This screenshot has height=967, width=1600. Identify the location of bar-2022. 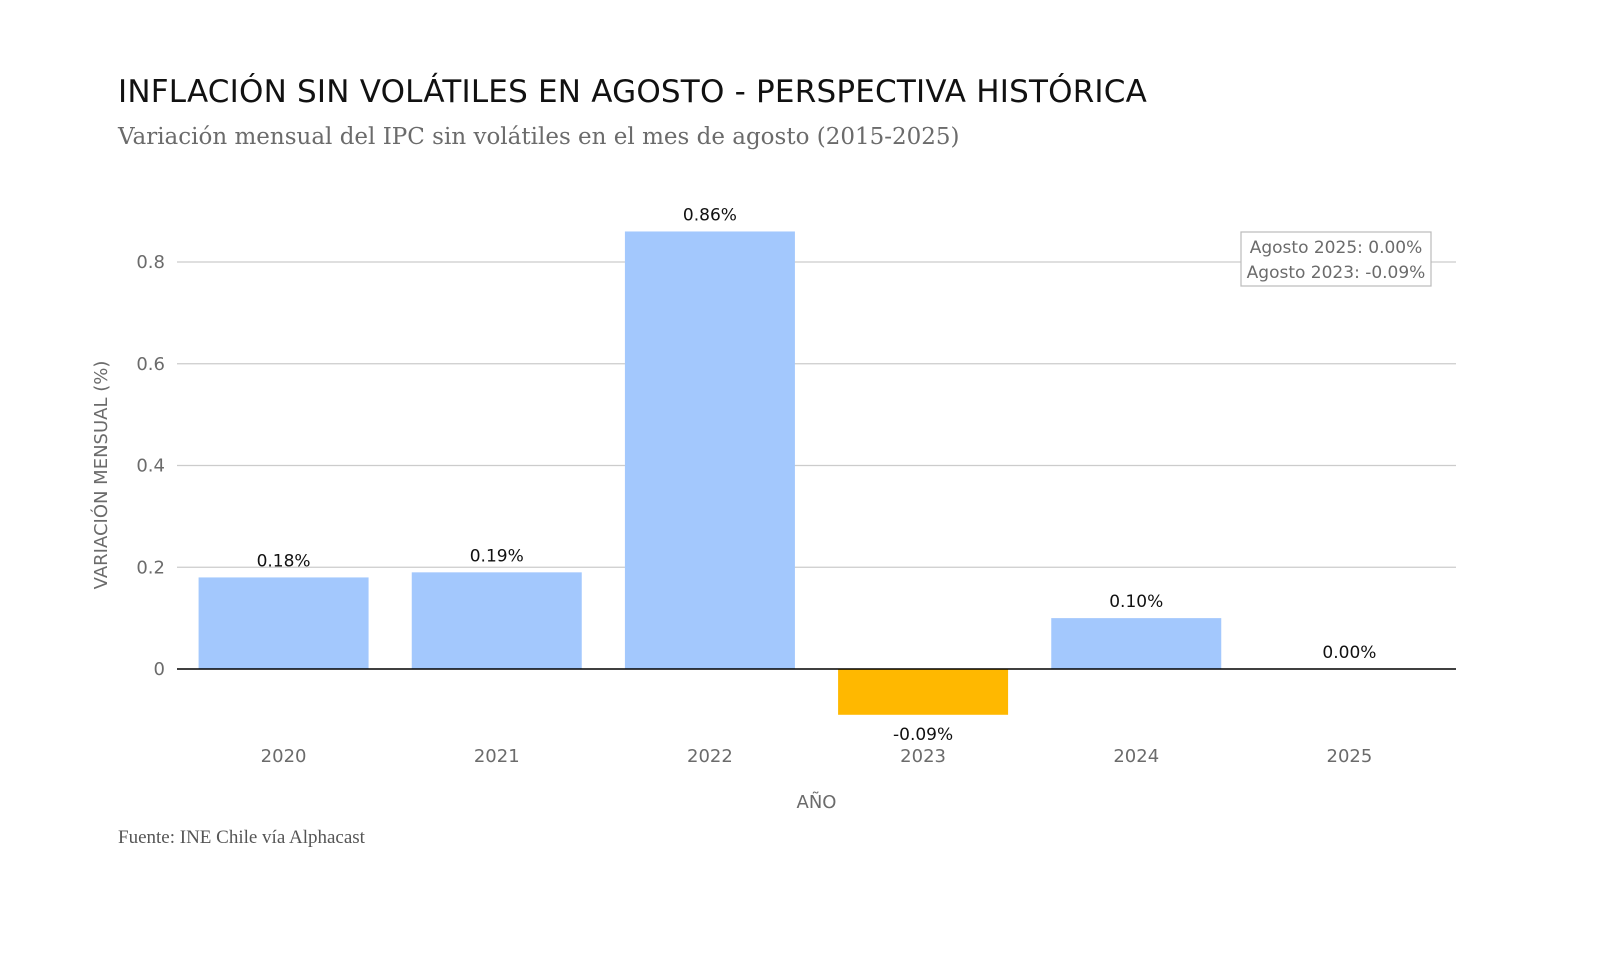
(709, 450).